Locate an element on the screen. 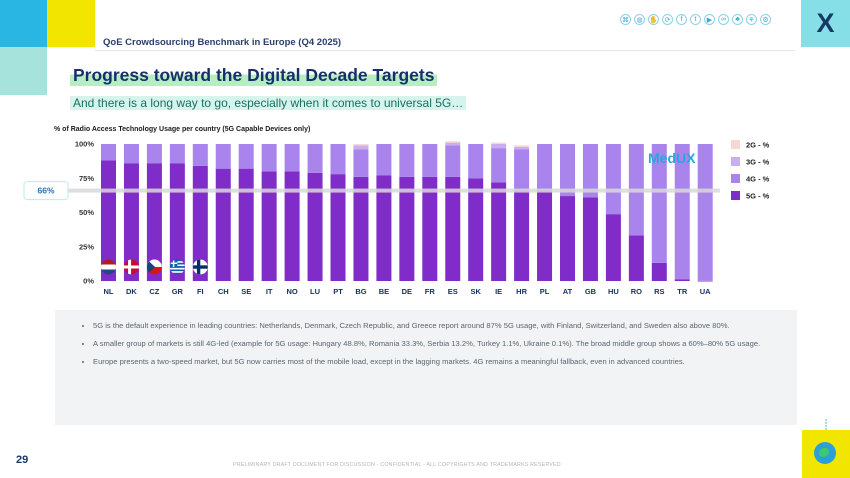 Image resolution: width=850 pixels, height=478 pixels. brand-logo: X is located at coordinates (825, 23).